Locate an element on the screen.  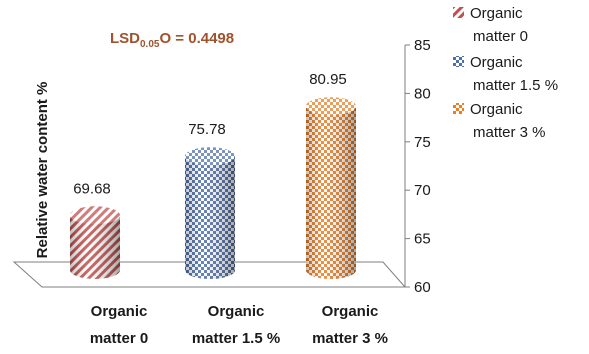
y-tick-label: 60 is located at coordinates (422, 287).